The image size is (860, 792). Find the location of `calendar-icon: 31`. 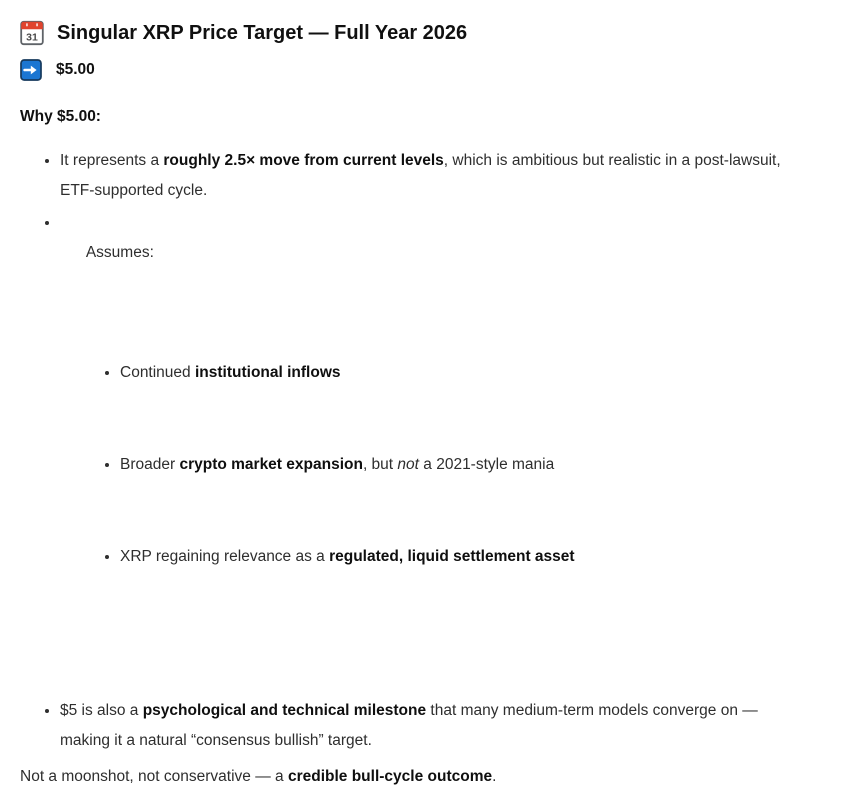

calendar-icon: 31 is located at coordinates (32, 33).